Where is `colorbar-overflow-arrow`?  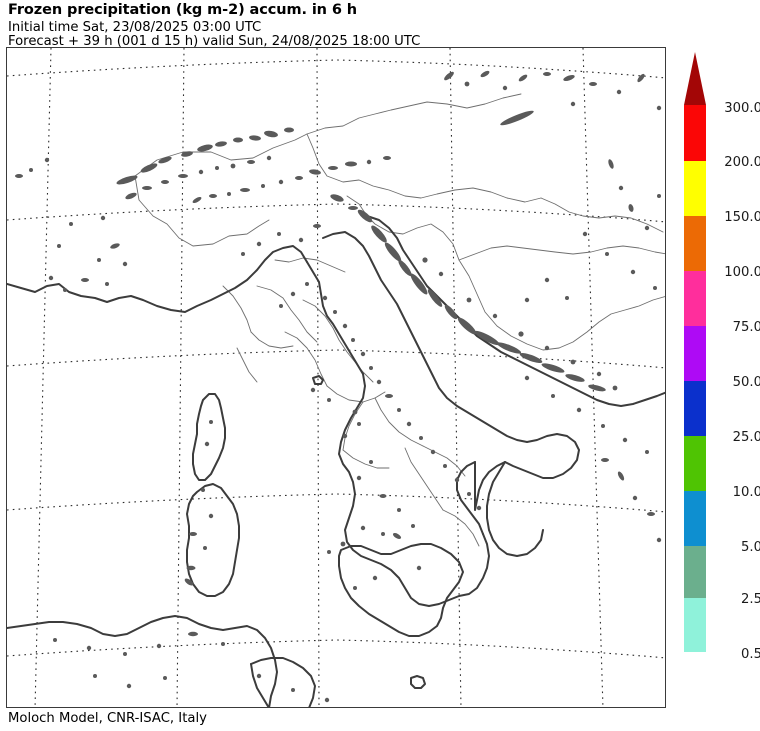 colorbar-overflow-arrow is located at coordinates (695, 78).